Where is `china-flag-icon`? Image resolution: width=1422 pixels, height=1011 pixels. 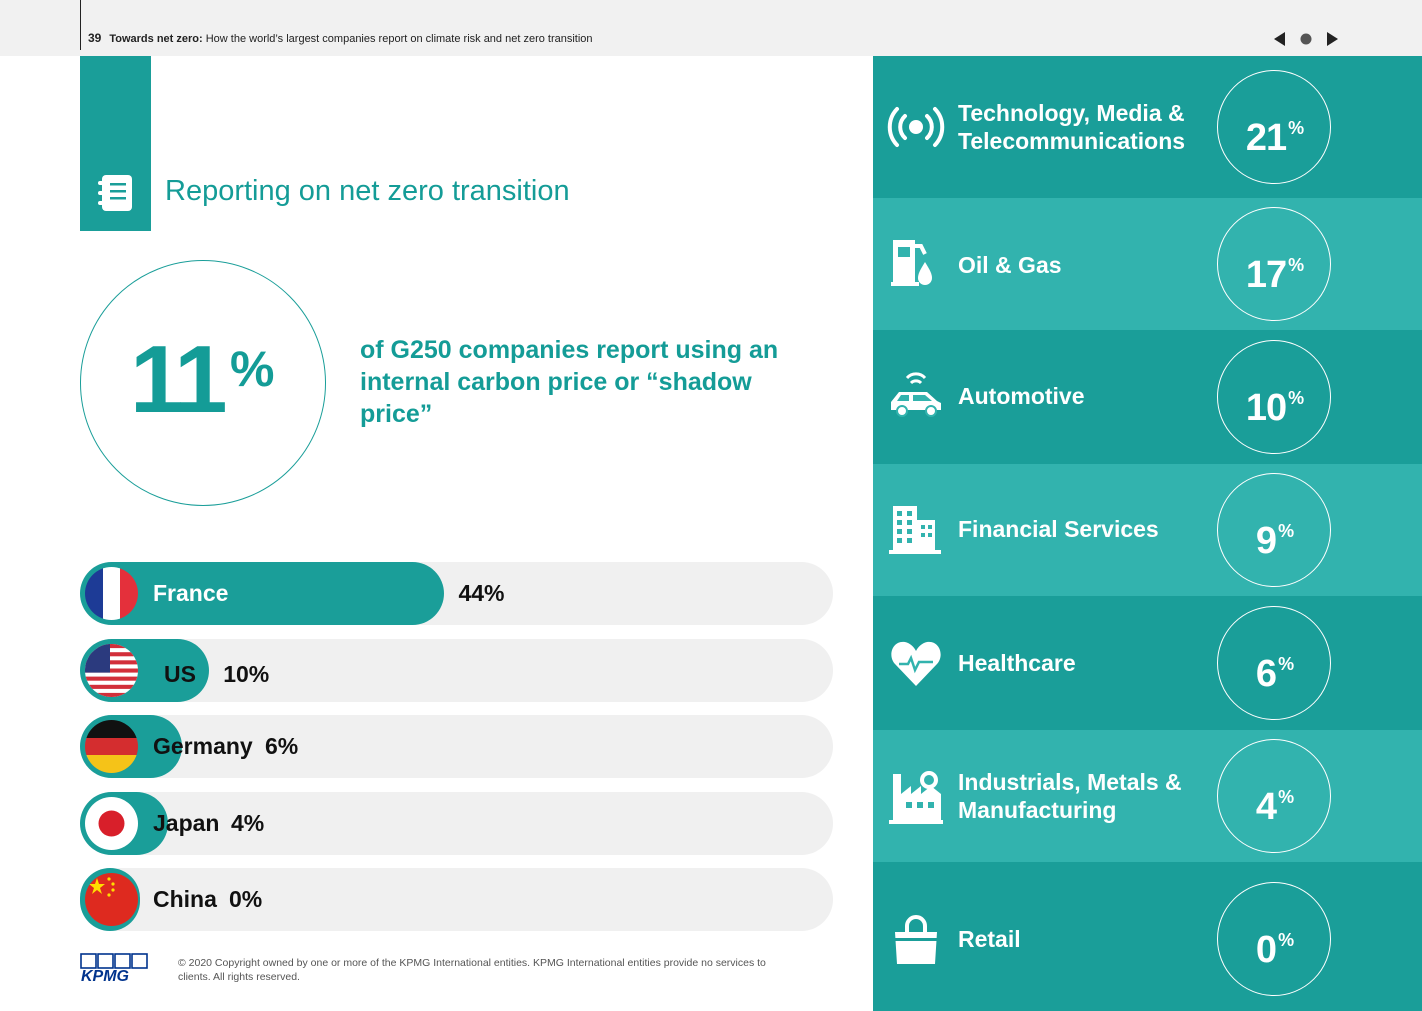
china-flag-icon is located at coordinates (111, 899).